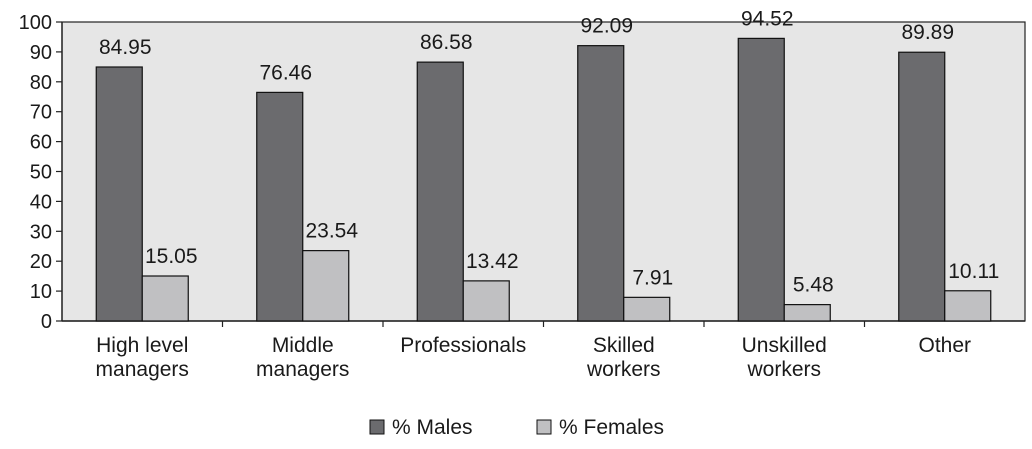  Describe the element at coordinates (125, 47) in the screenshot. I see `male-value-label: 84.95` at that location.